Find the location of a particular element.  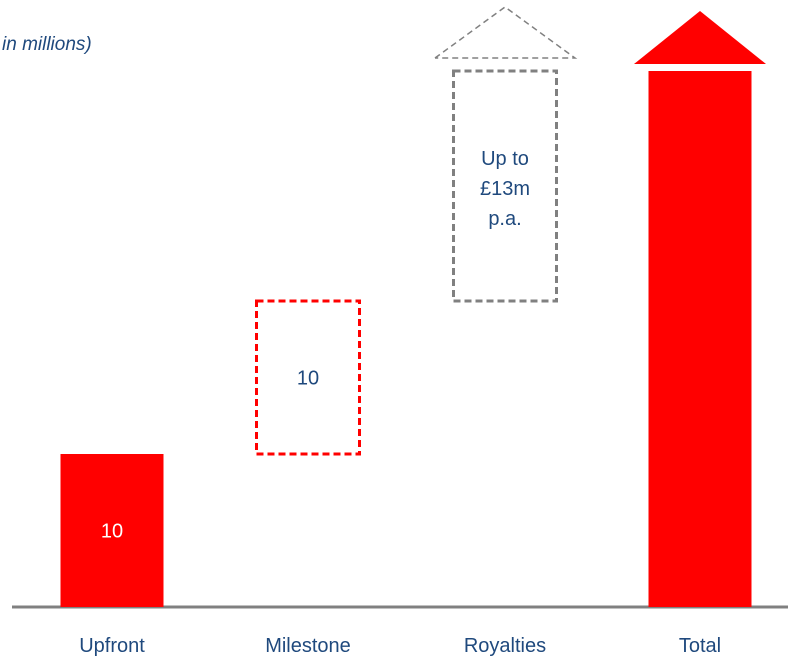

unit-note: in millions) is located at coordinates (47, 44).